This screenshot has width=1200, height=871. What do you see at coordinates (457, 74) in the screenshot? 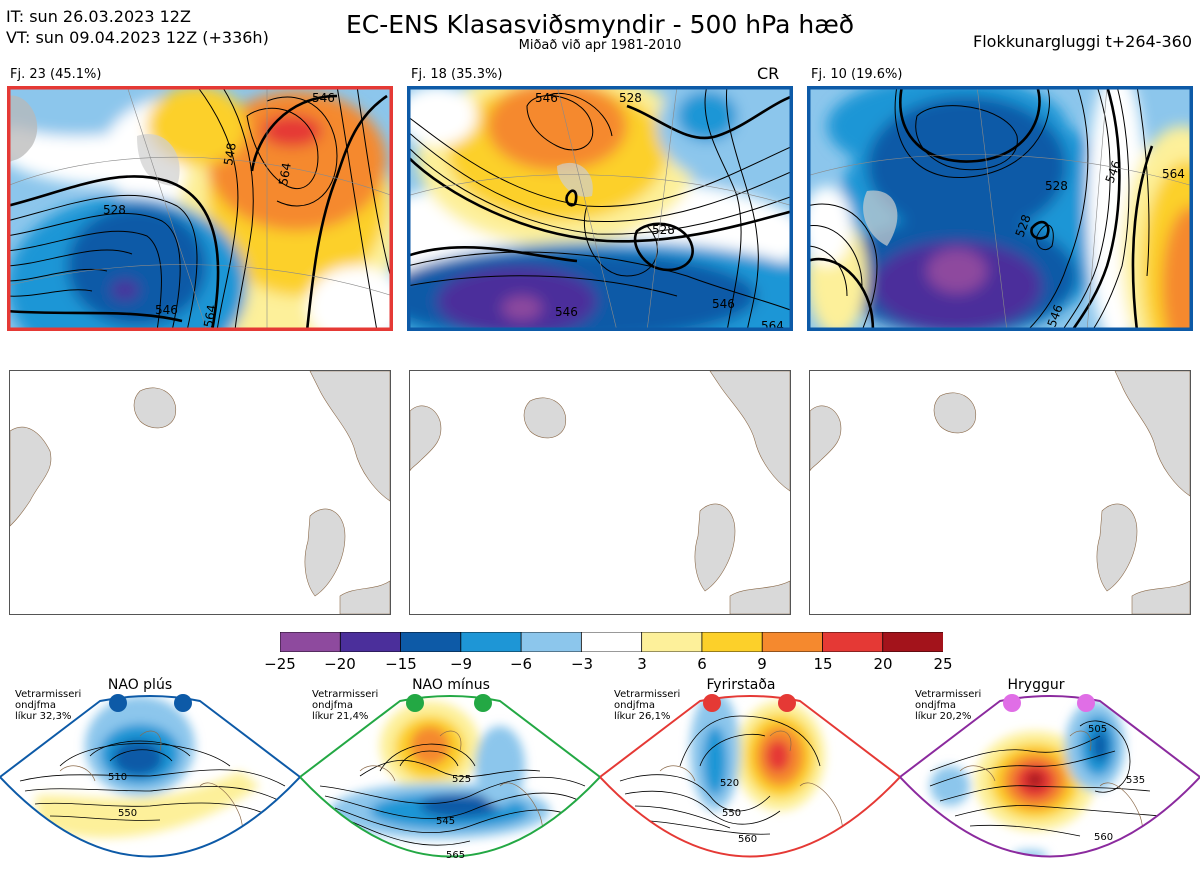
I see `cluster-2-label: Fj. 18 (35.3%)` at bounding box center [457, 74].